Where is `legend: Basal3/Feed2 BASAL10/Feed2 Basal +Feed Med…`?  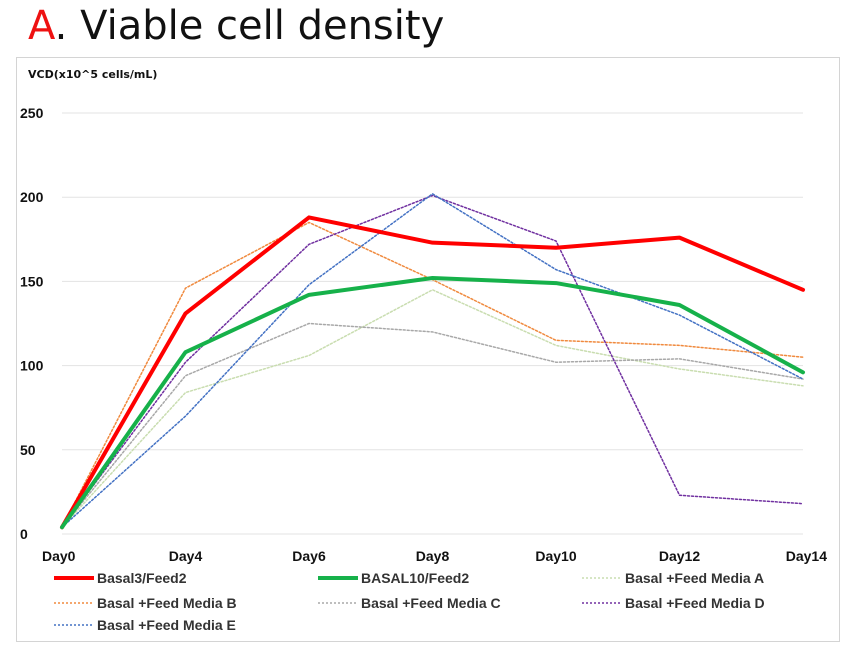
legend: Basal3/Feed2 BASAL10/Feed2 Basal +Feed Med… is located at coordinates (409, 601).